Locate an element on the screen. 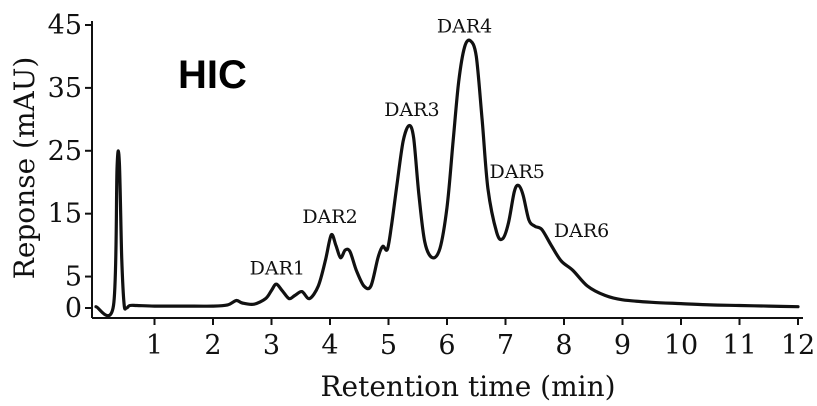 The height and width of the screenshot is (406, 817). peak-label-dar4: DAR4 is located at coordinates (464, 27).